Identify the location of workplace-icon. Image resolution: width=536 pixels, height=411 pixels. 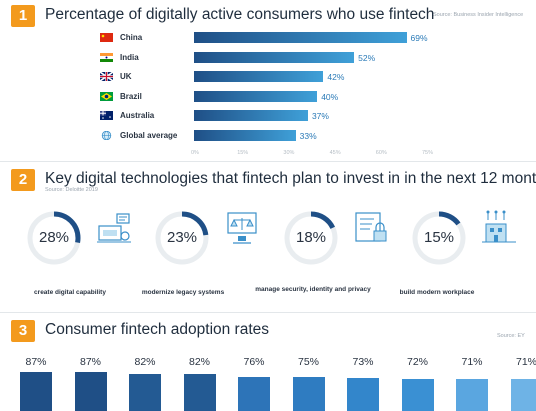
(499, 226).